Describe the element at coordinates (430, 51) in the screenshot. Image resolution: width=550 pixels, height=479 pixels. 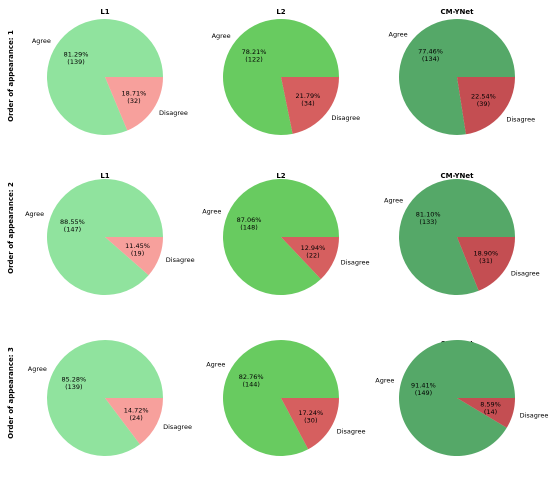
I see `percent-label-agree: 77.46%` at that location.